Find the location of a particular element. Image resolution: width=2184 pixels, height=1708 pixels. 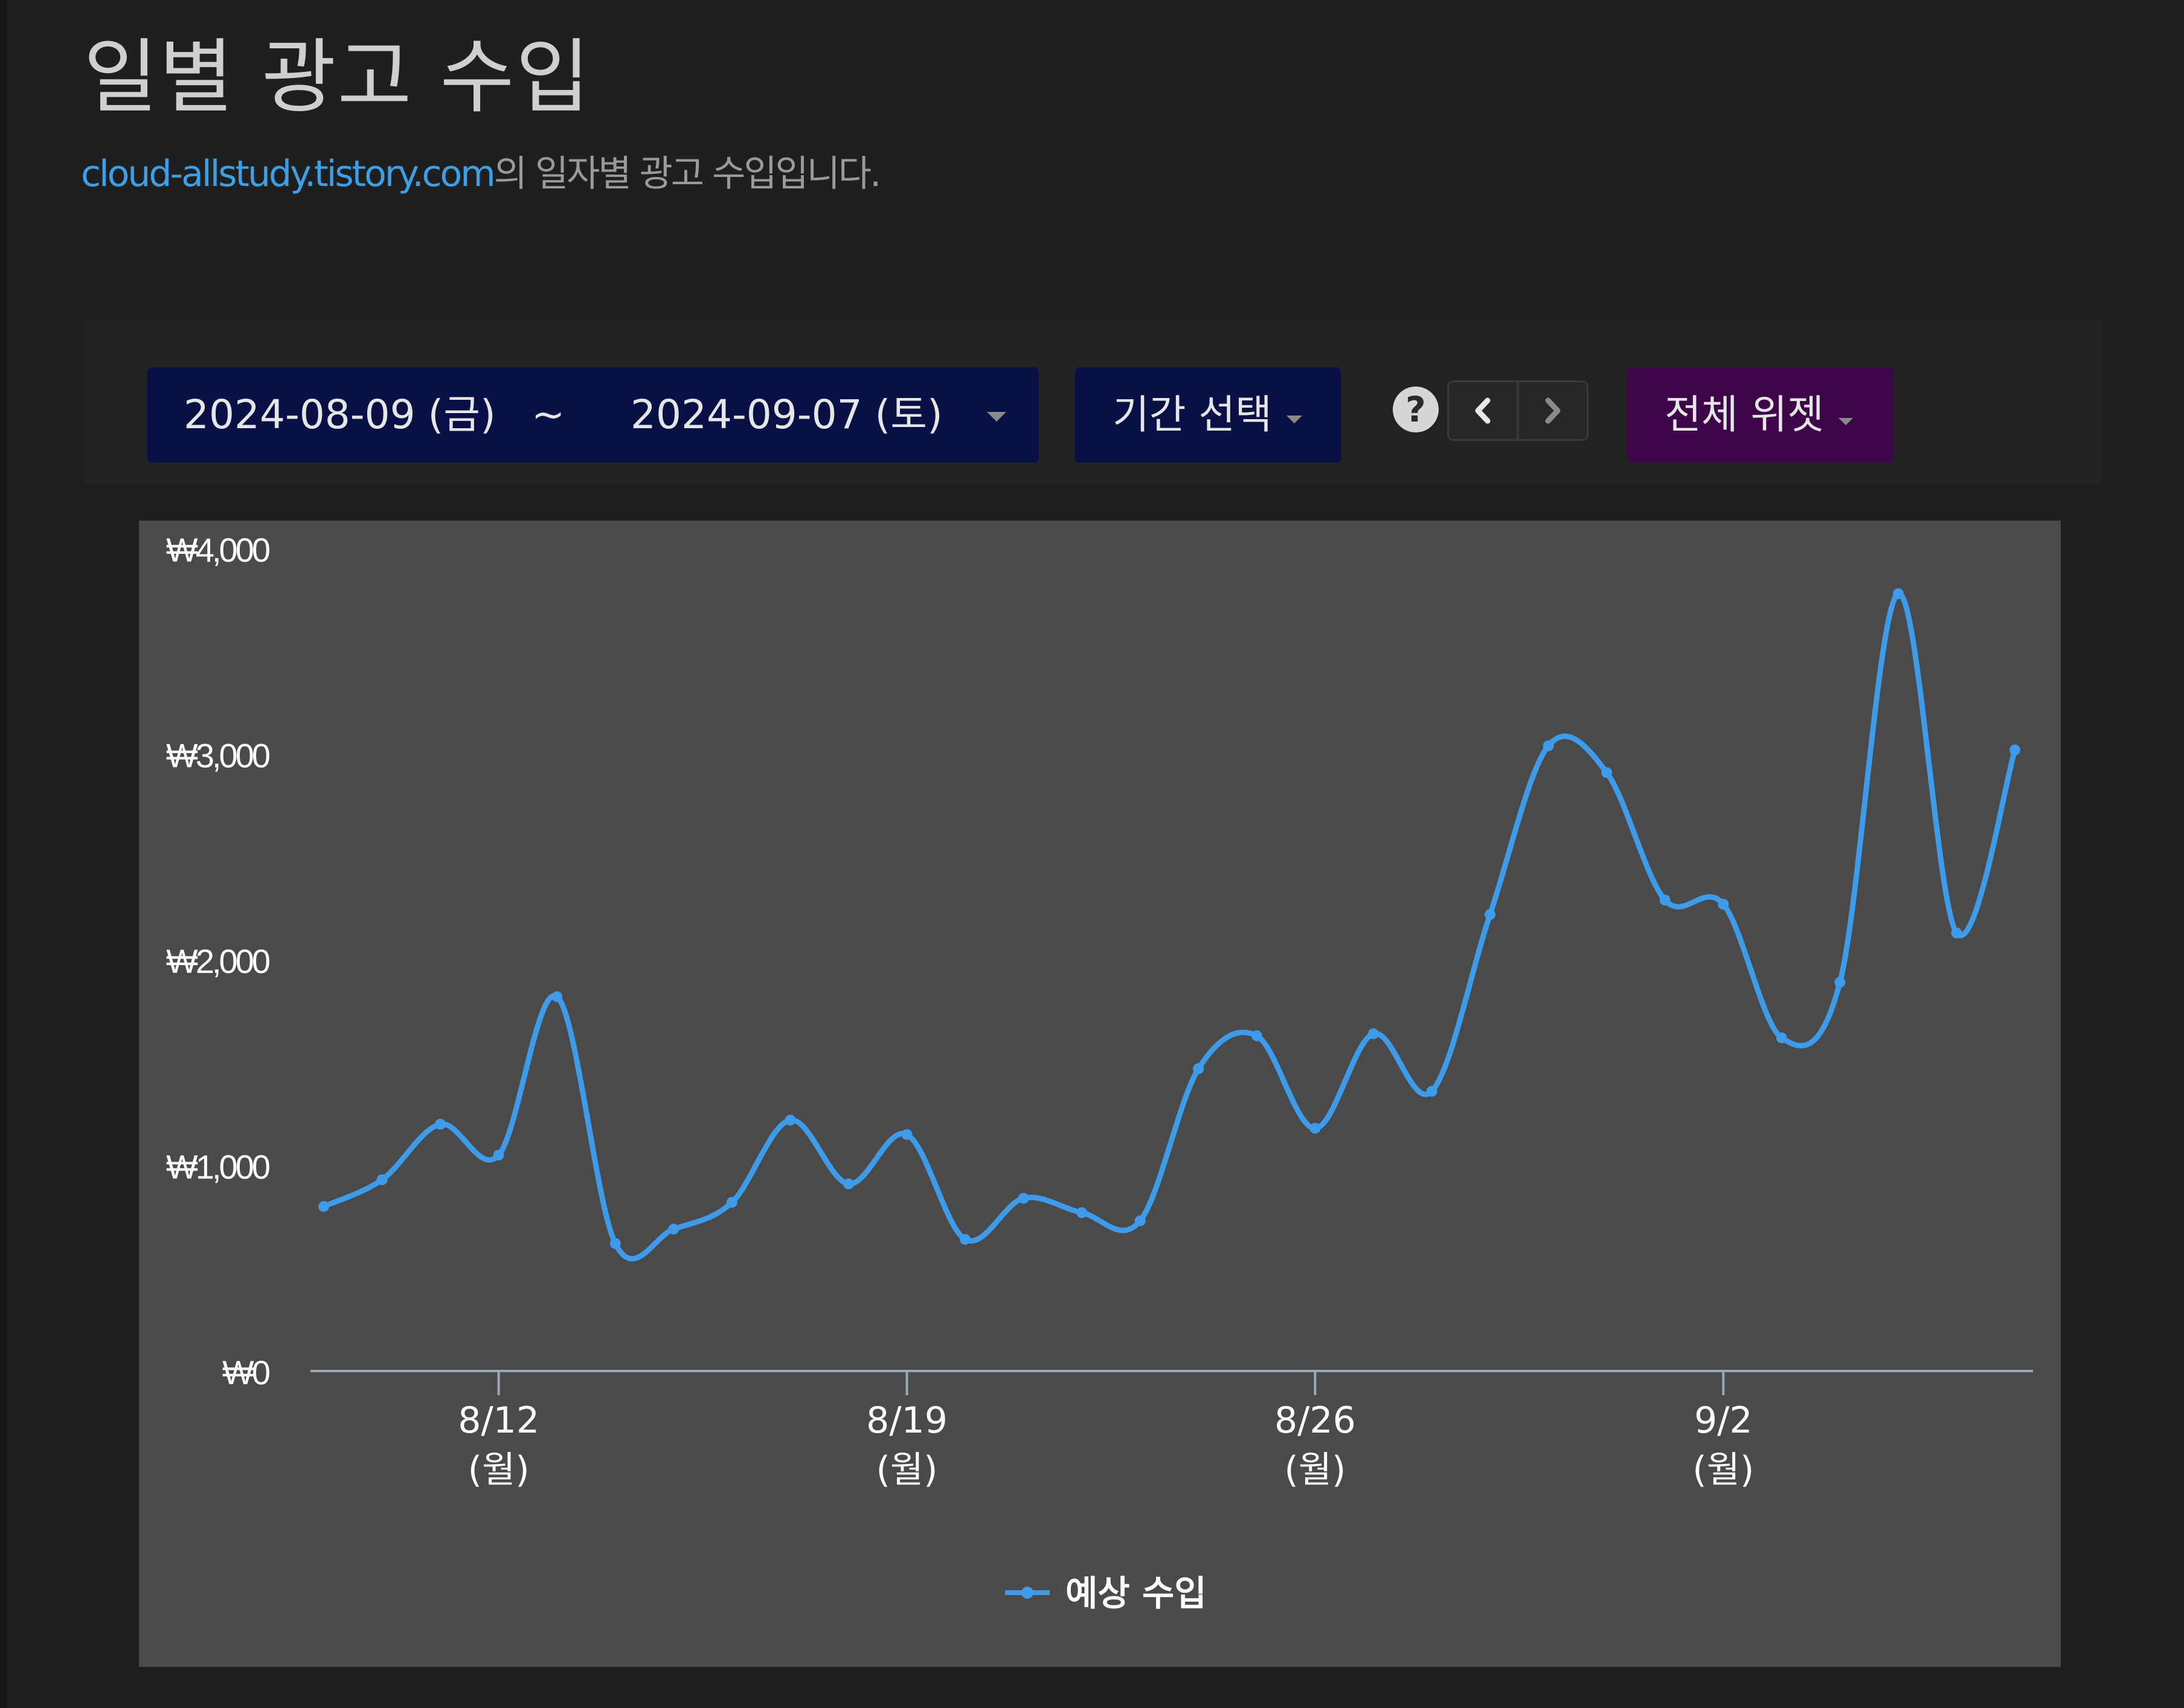

help-icon: ? is located at coordinates (1416, 409).